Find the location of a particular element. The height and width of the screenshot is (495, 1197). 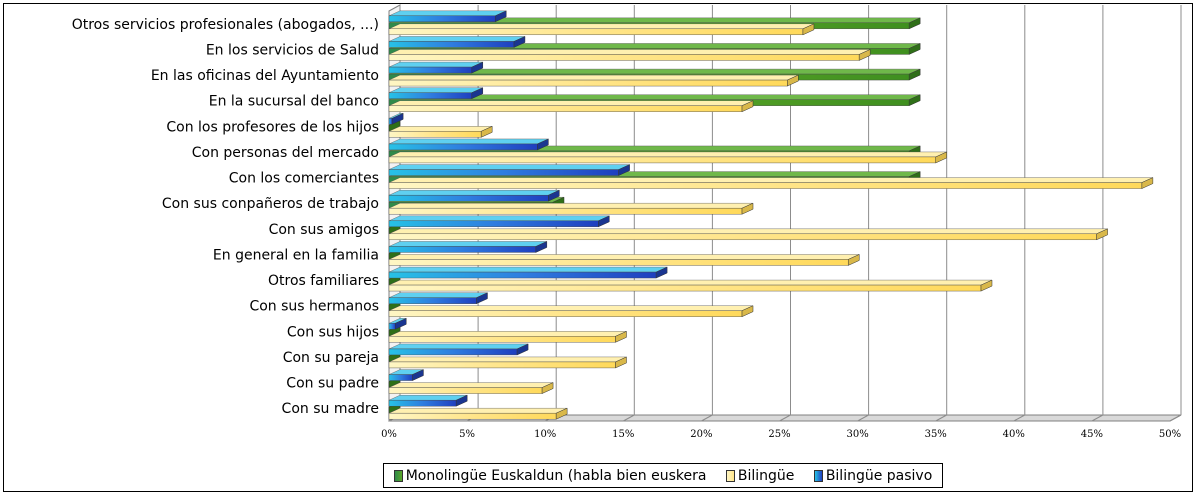

category-label: Con sus conpañeros de trabajo is located at coordinates (270, 204).